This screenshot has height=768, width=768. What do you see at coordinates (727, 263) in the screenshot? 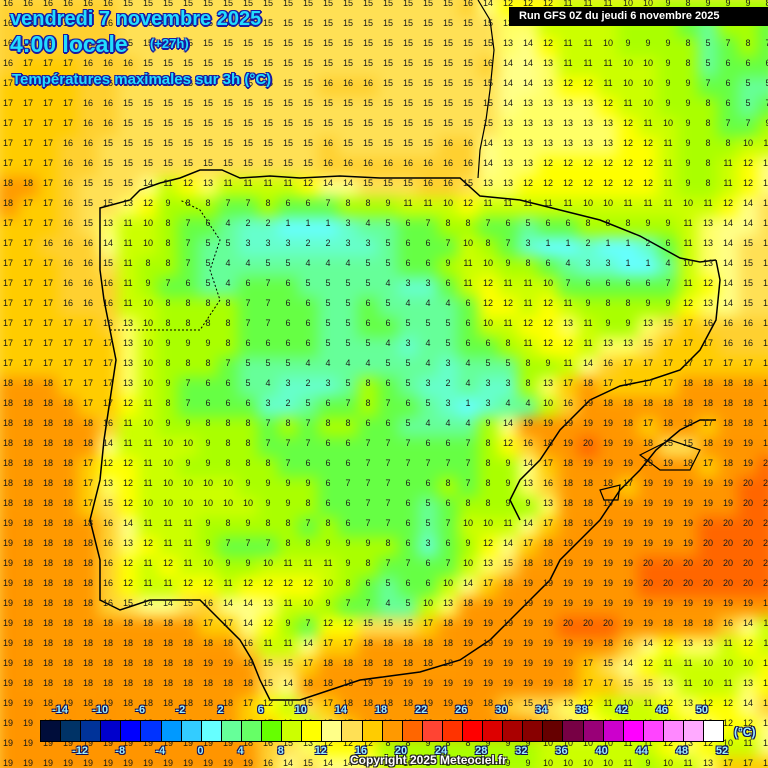
I see `temperature-value: 14` at bounding box center [727, 263].